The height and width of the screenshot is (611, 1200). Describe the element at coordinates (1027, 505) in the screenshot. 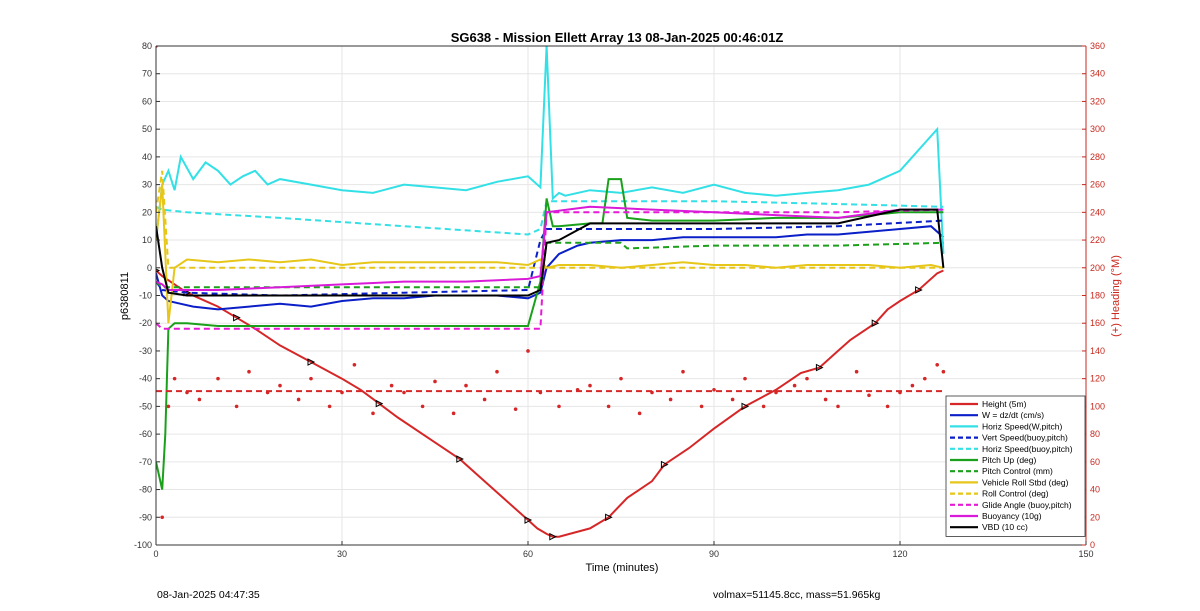

I see `legend-label: Glide Angle (buoy,pitch)` at that location.